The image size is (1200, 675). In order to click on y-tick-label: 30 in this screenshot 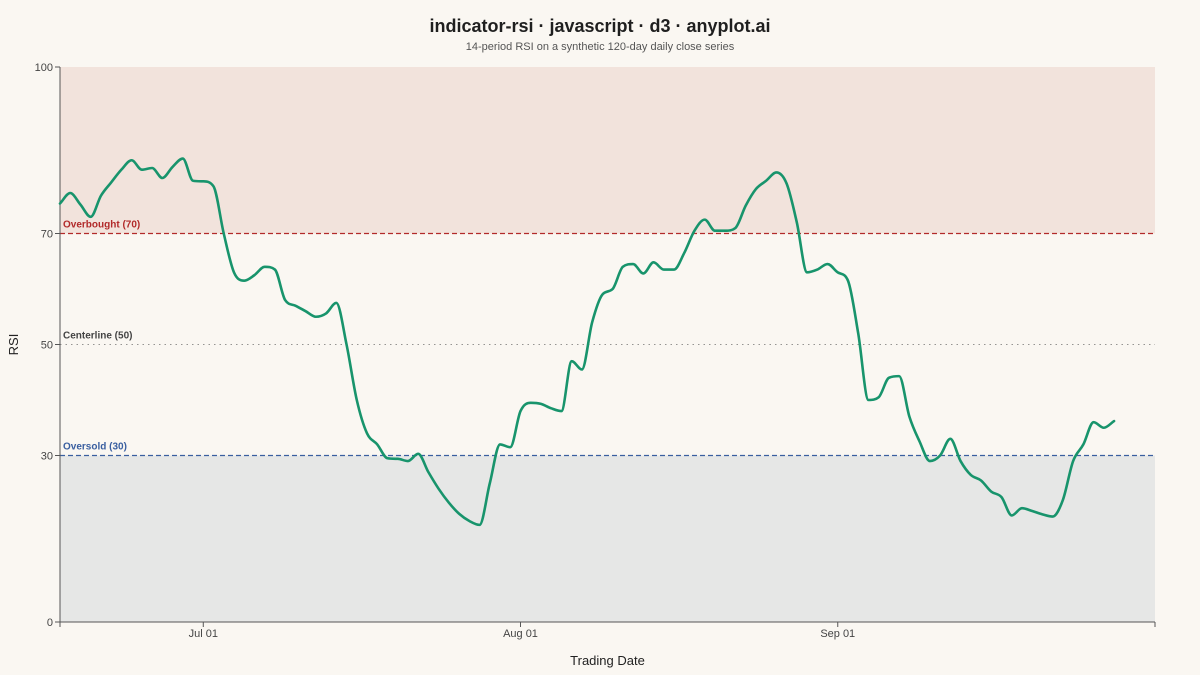, I will do `click(47, 457)`.